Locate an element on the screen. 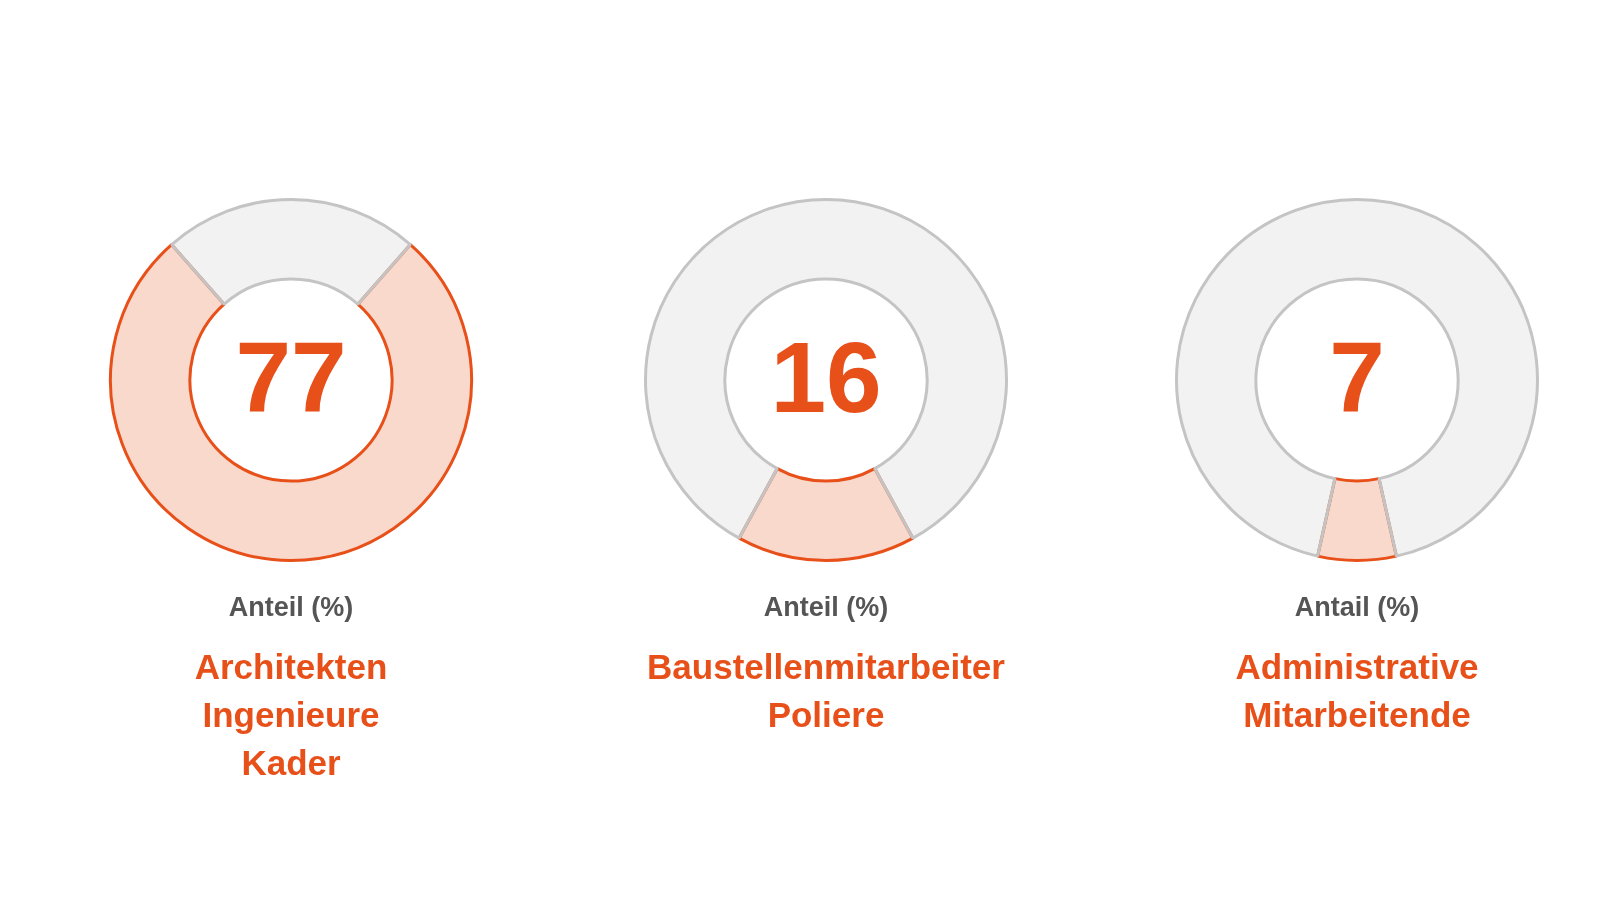 The image size is (1600, 900). text: Architekten Ingenieure Kader is located at coordinates (291, 715).